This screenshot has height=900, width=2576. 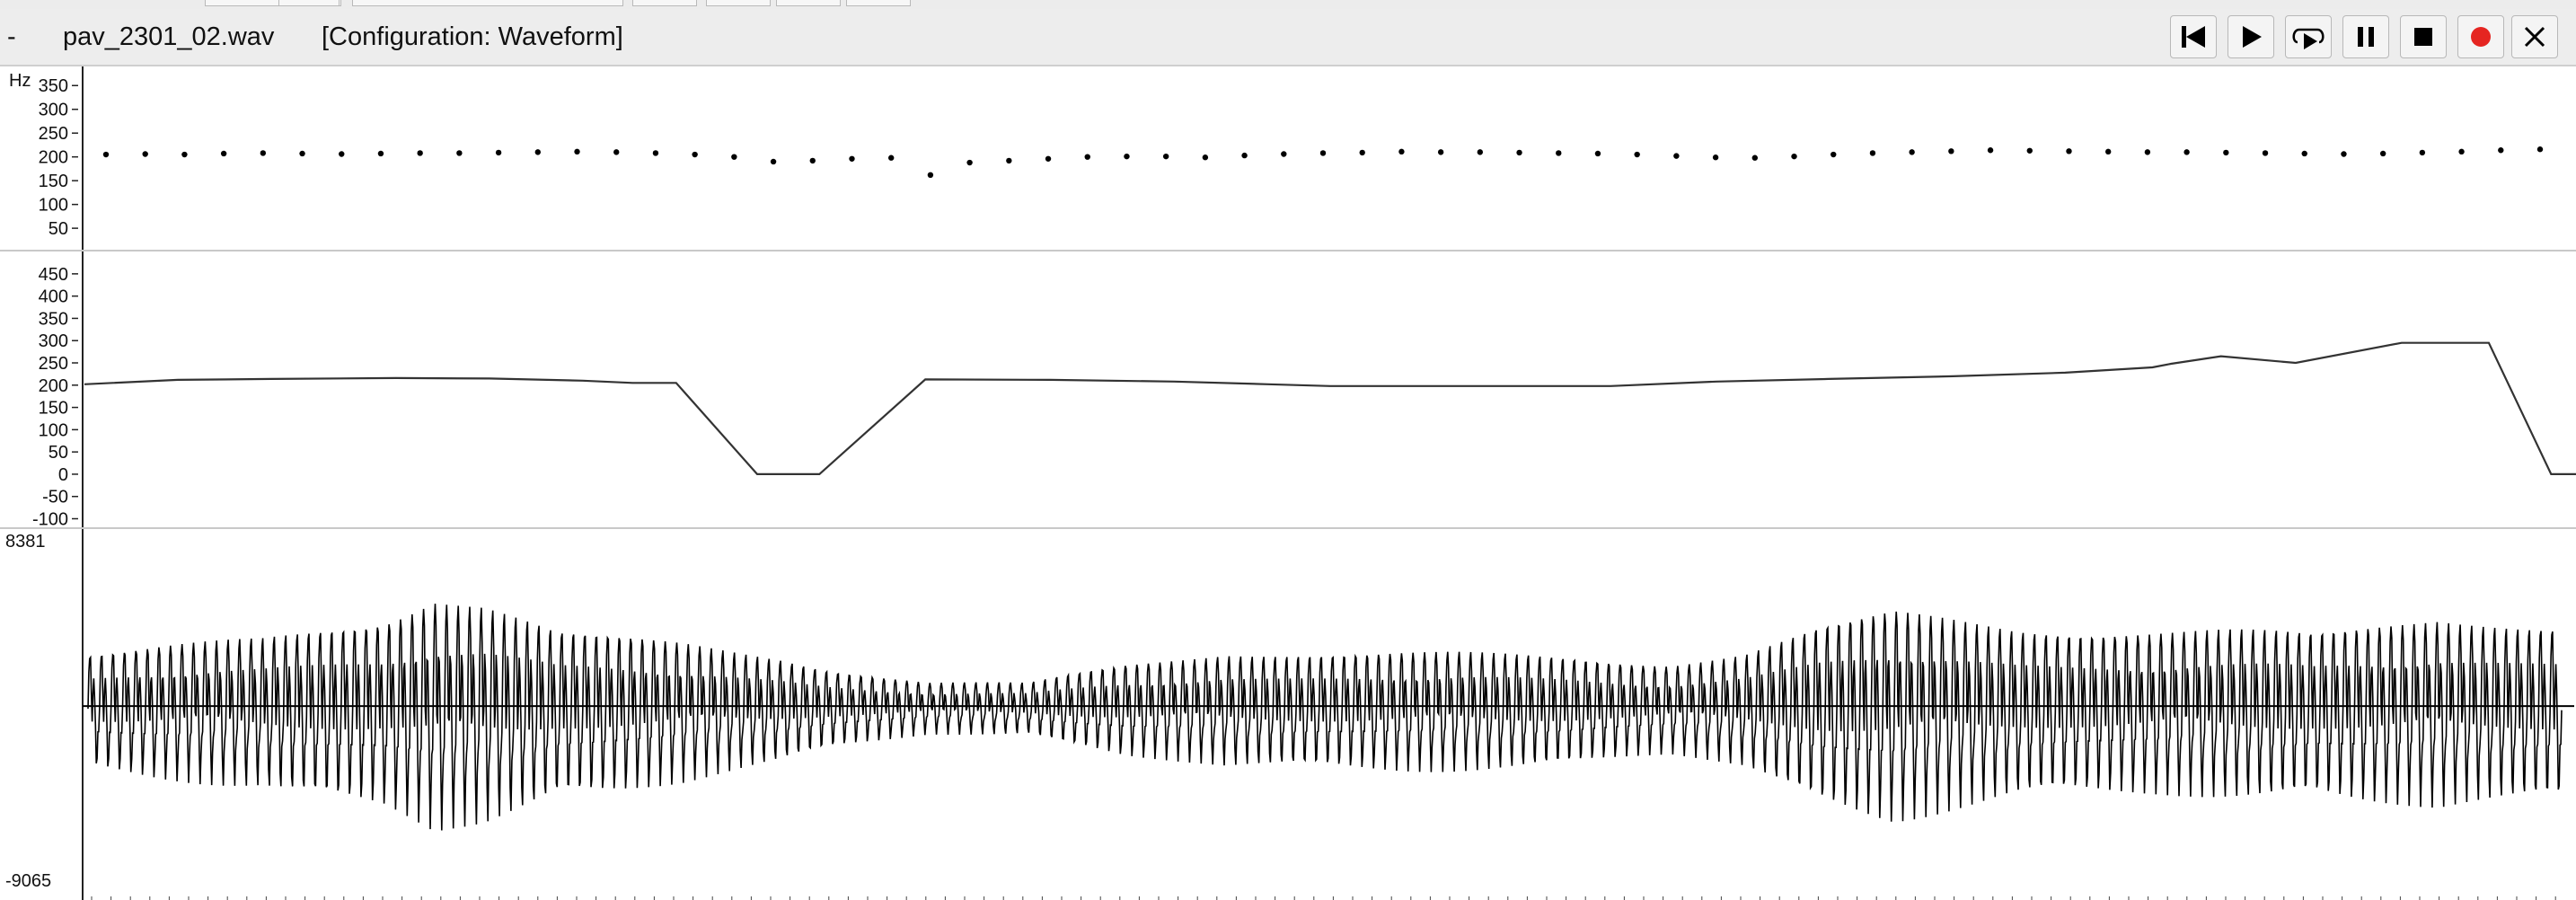 I want to click on pause-icon, so click(x=2366, y=37).